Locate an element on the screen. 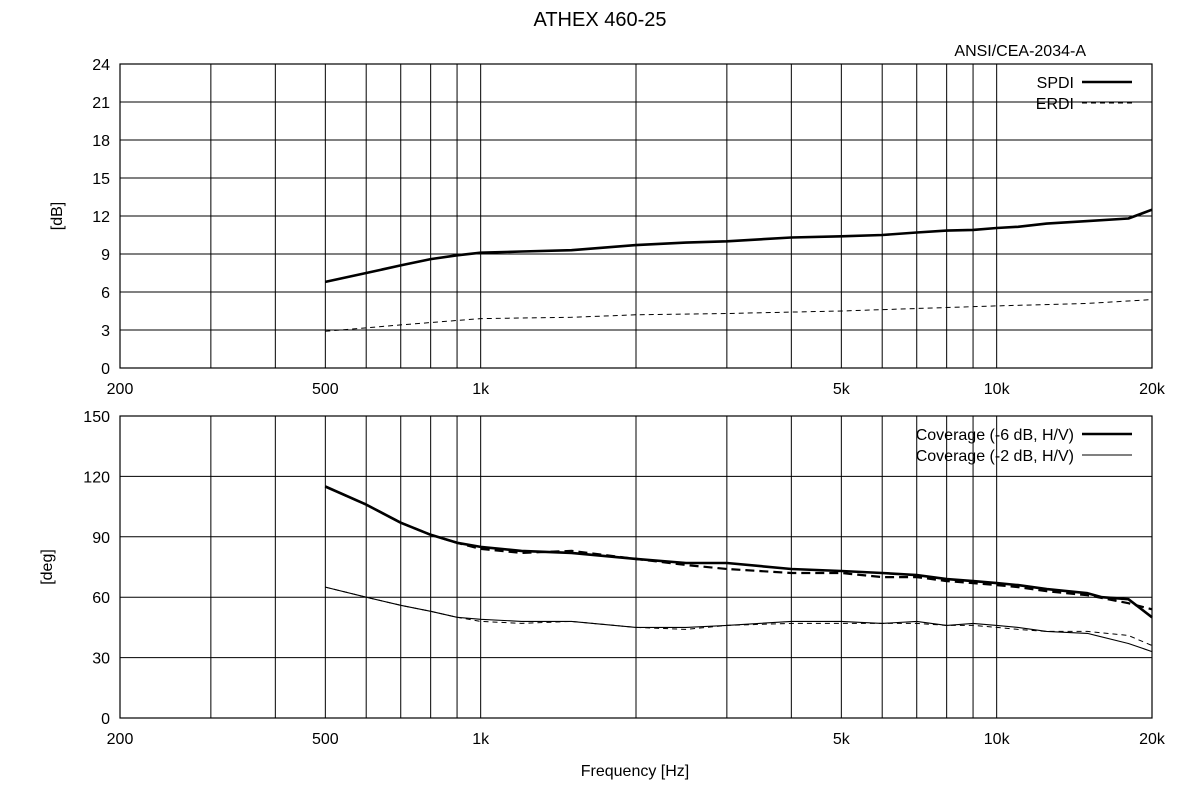 Image resolution: width=1200 pixels, height=800 pixels. legend-label: Coverage (-2 dB, H/V) is located at coordinates (995, 456).